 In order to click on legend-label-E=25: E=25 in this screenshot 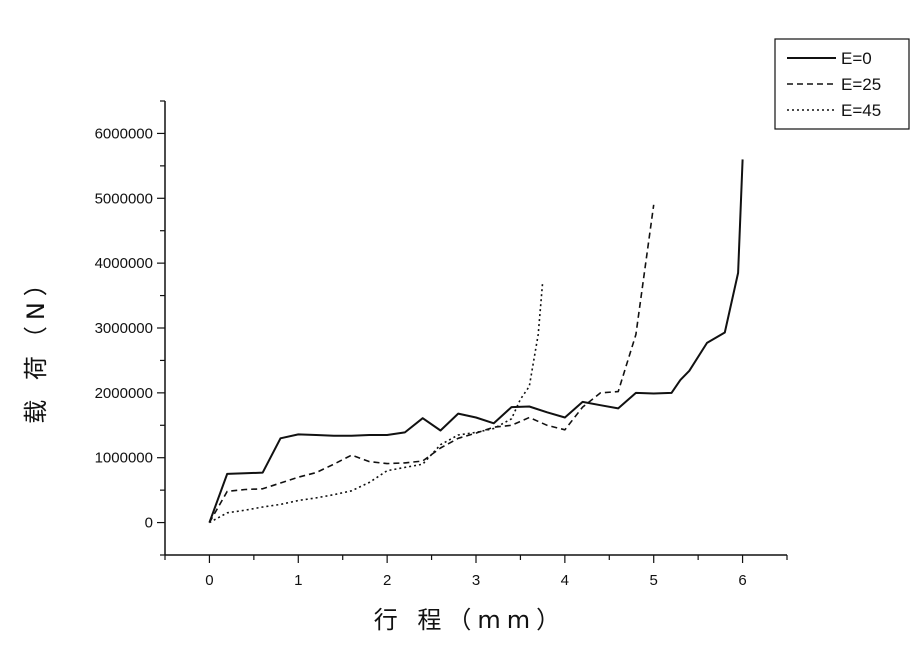, I will do `click(861, 84)`.